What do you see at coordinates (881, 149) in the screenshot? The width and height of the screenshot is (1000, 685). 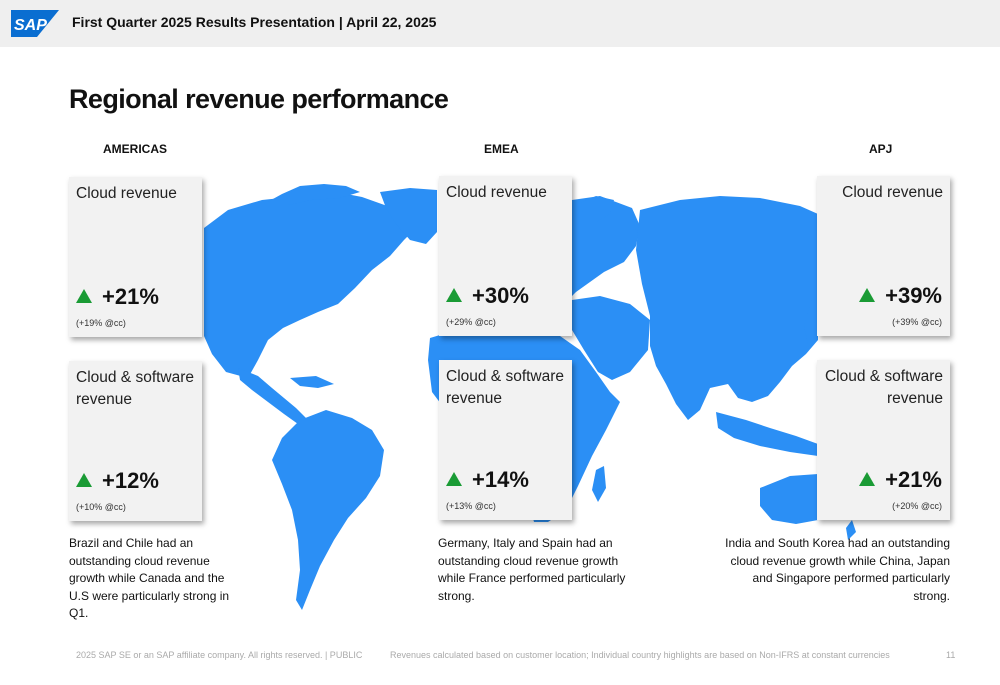 I see `region-label-apj: APJ` at bounding box center [881, 149].